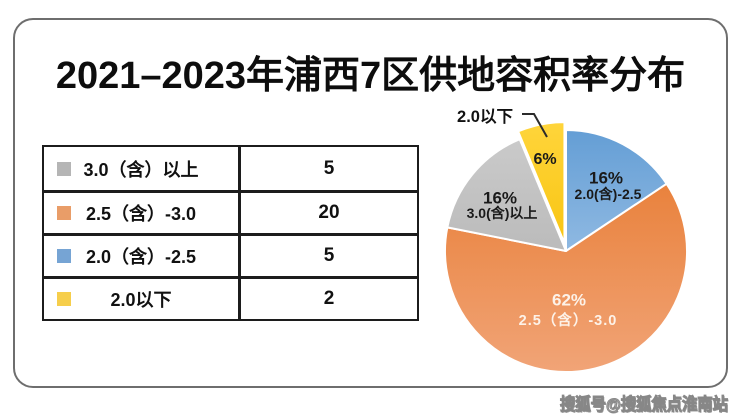  Describe the element at coordinates (327, 299) in the screenshot. I see `row-value: 2` at that location.